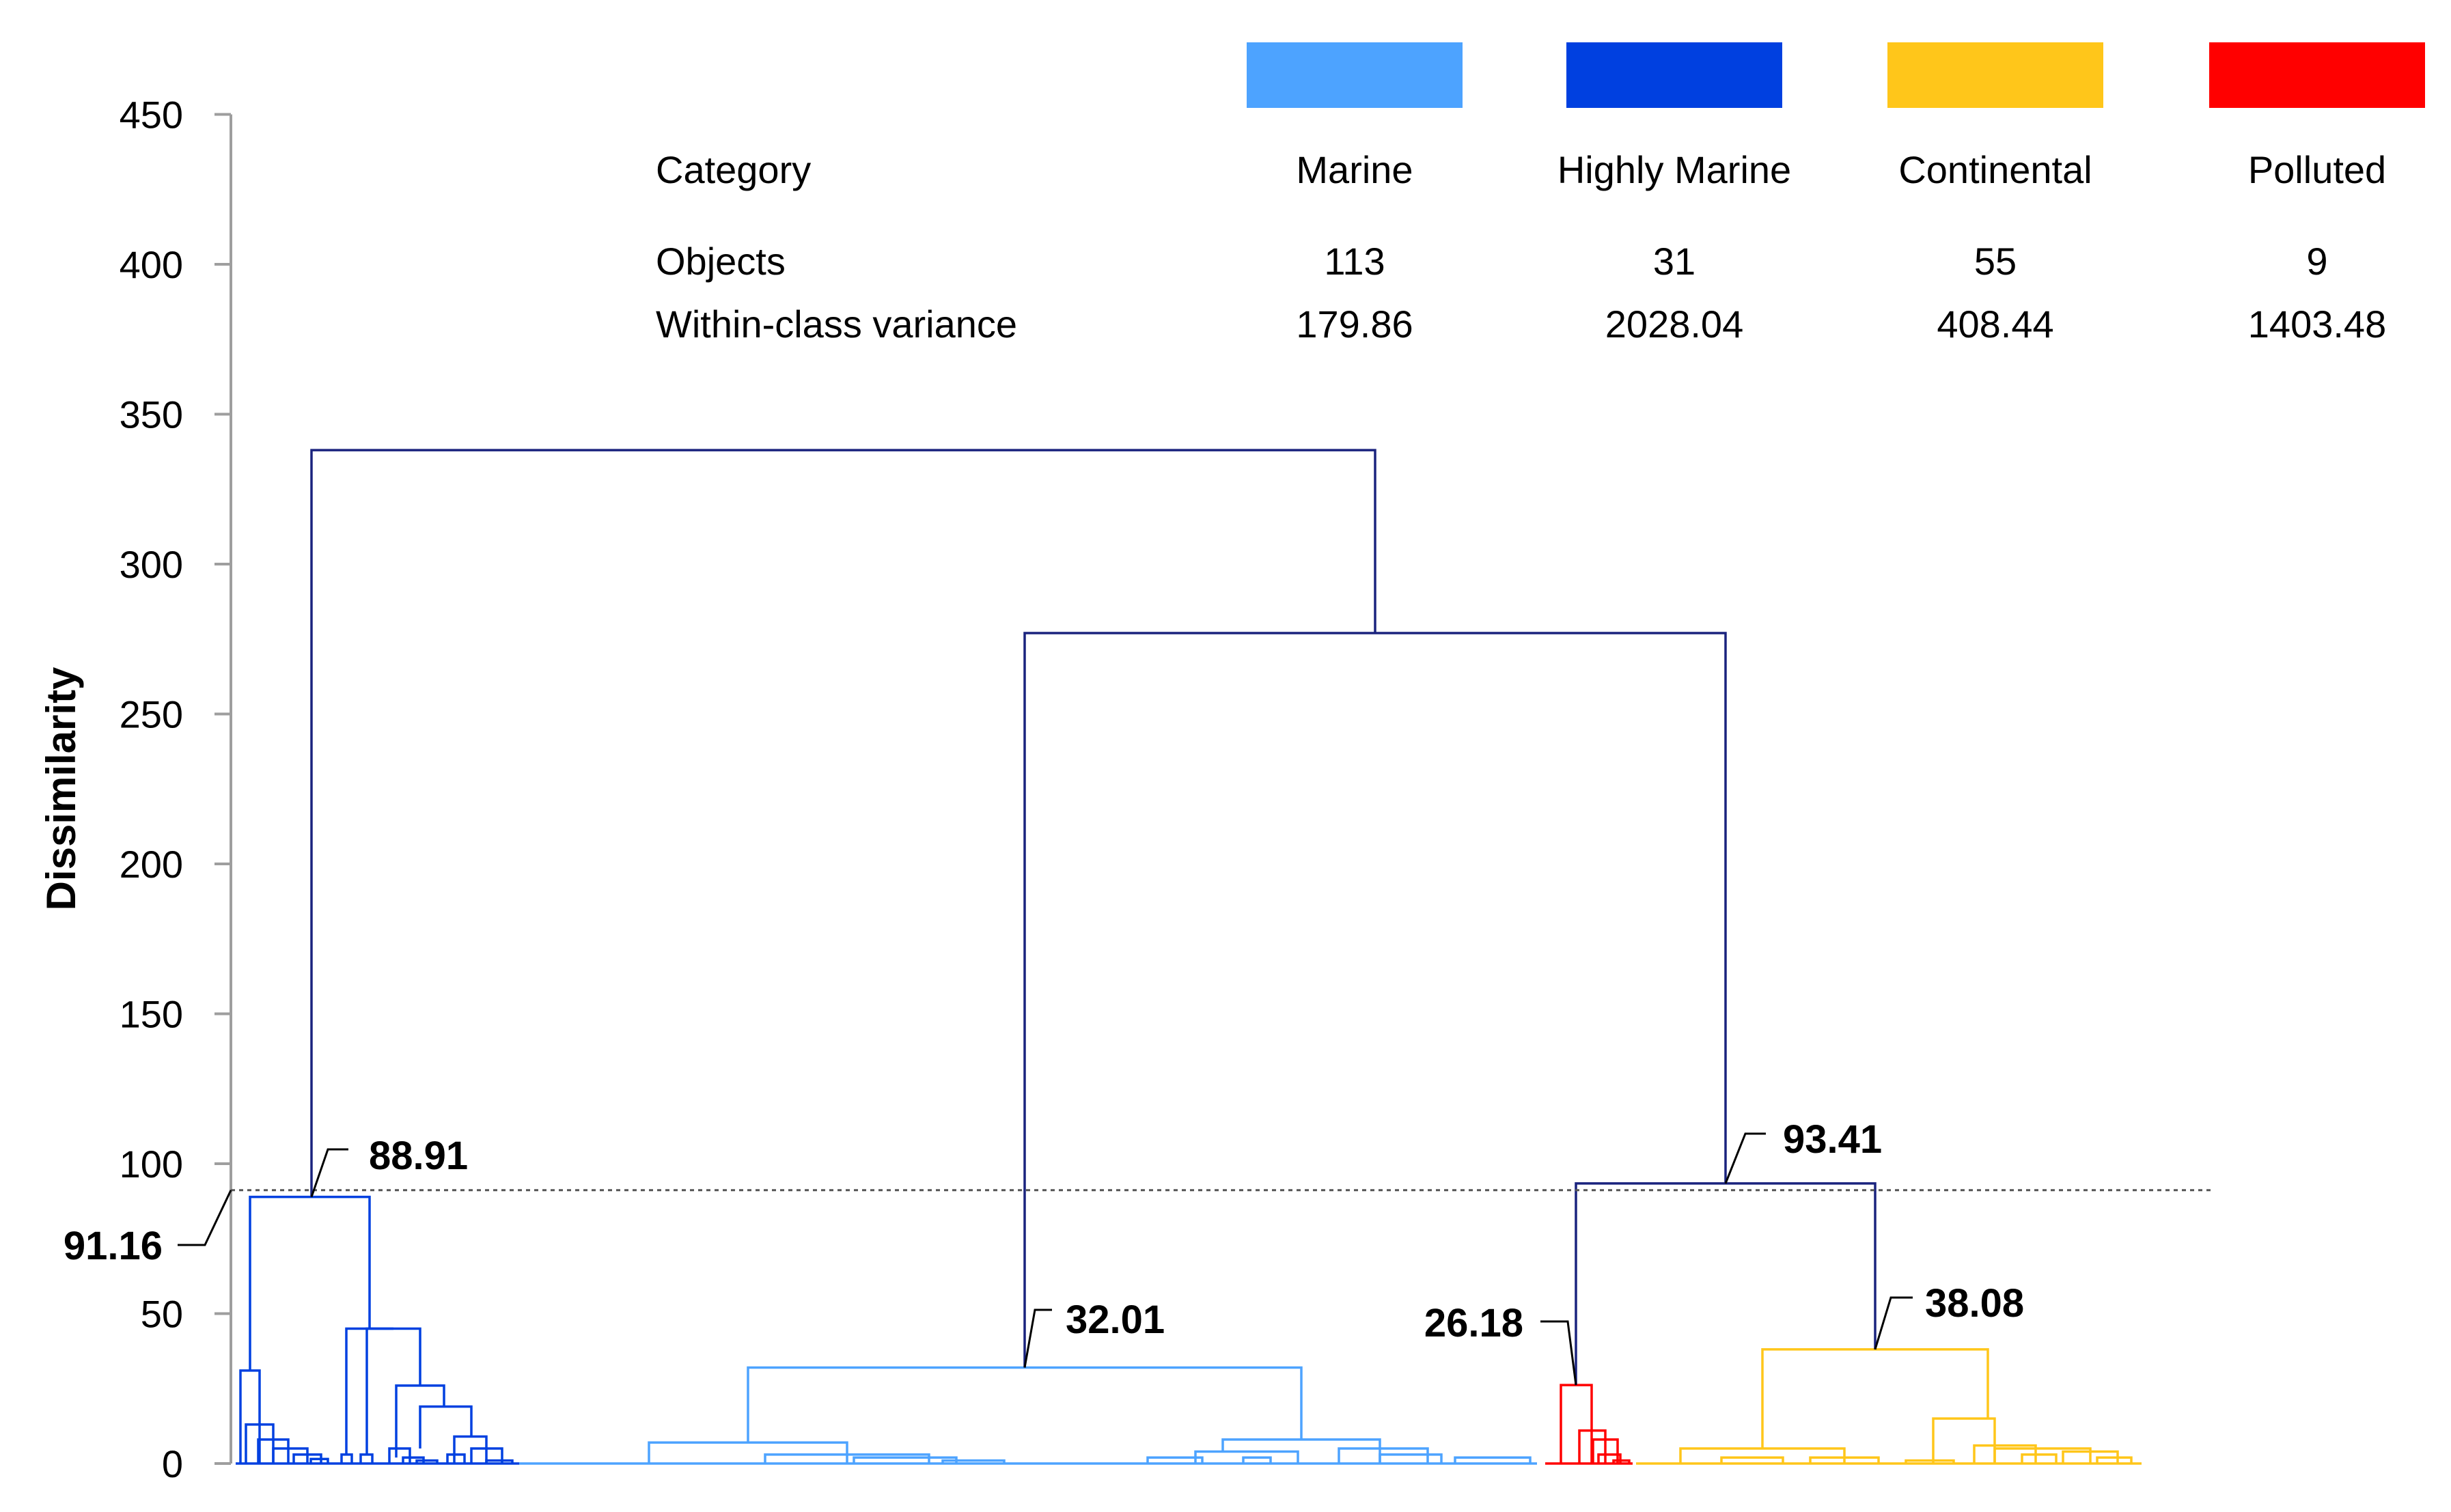  What do you see at coordinates (152, 564) in the screenshot?
I see `y-tick-label: 300` at bounding box center [152, 564].